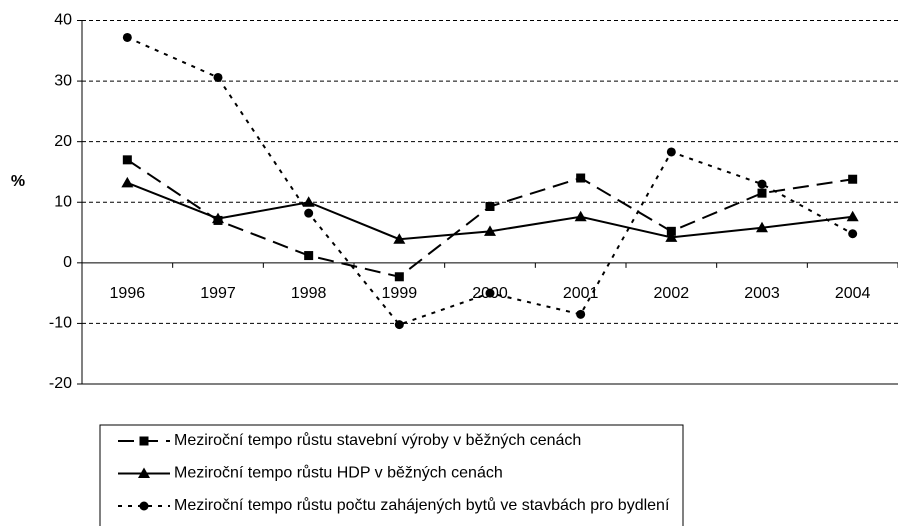 The width and height of the screenshot is (898, 531). What do you see at coordinates (63, 201) in the screenshot?
I see `y-tick-label: 10` at bounding box center [63, 201].